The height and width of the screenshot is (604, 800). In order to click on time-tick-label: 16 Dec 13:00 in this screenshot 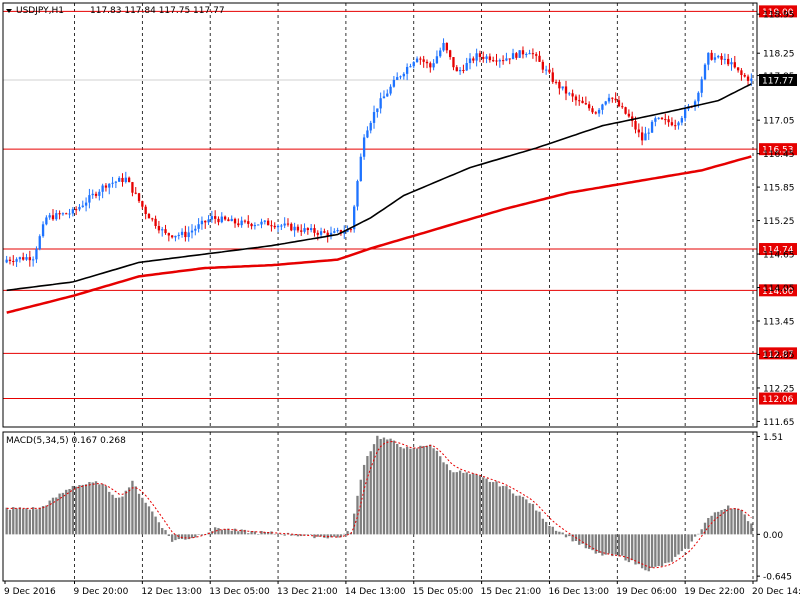, I will do `click(578, 592)`.